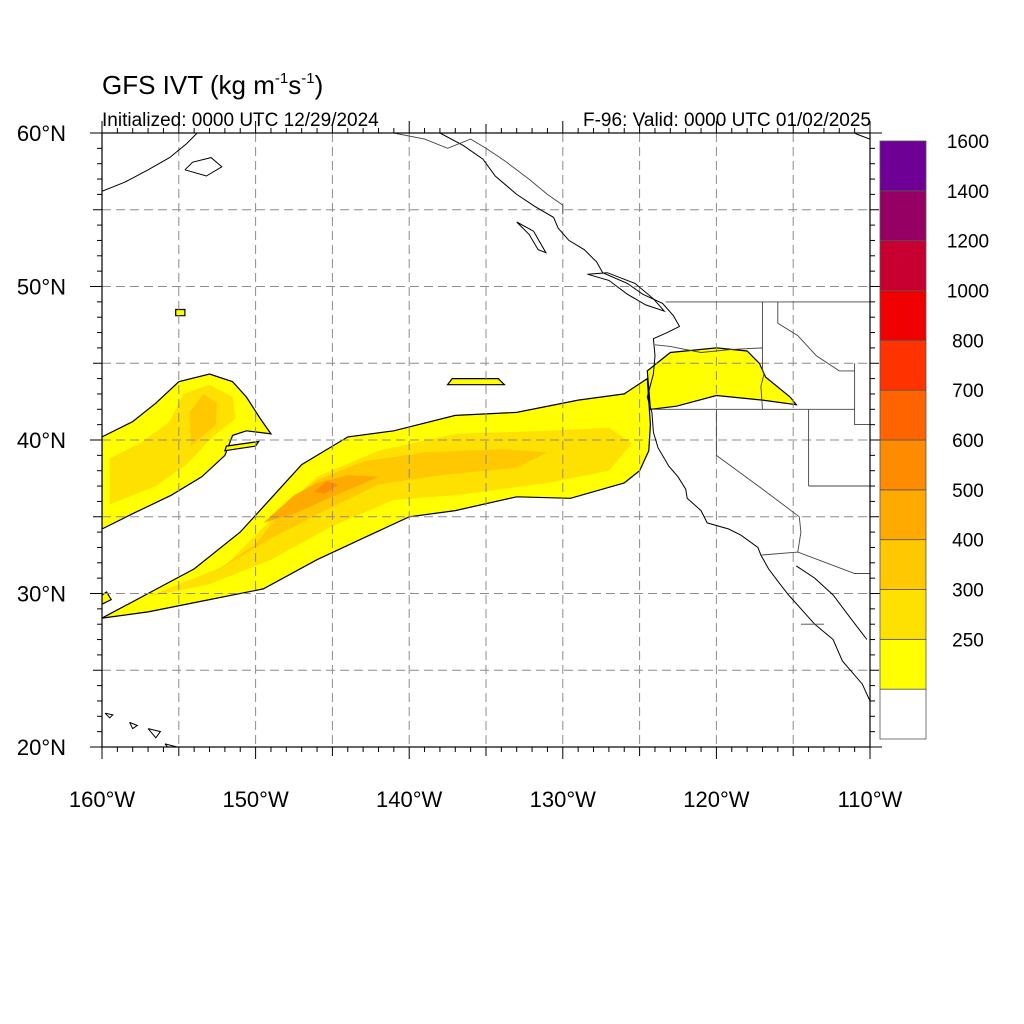 The image size is (1024, 1024). Describe the element at coordinates (716, 799) in the screenshot. I see `x-tick-label: 120°W` at that location.